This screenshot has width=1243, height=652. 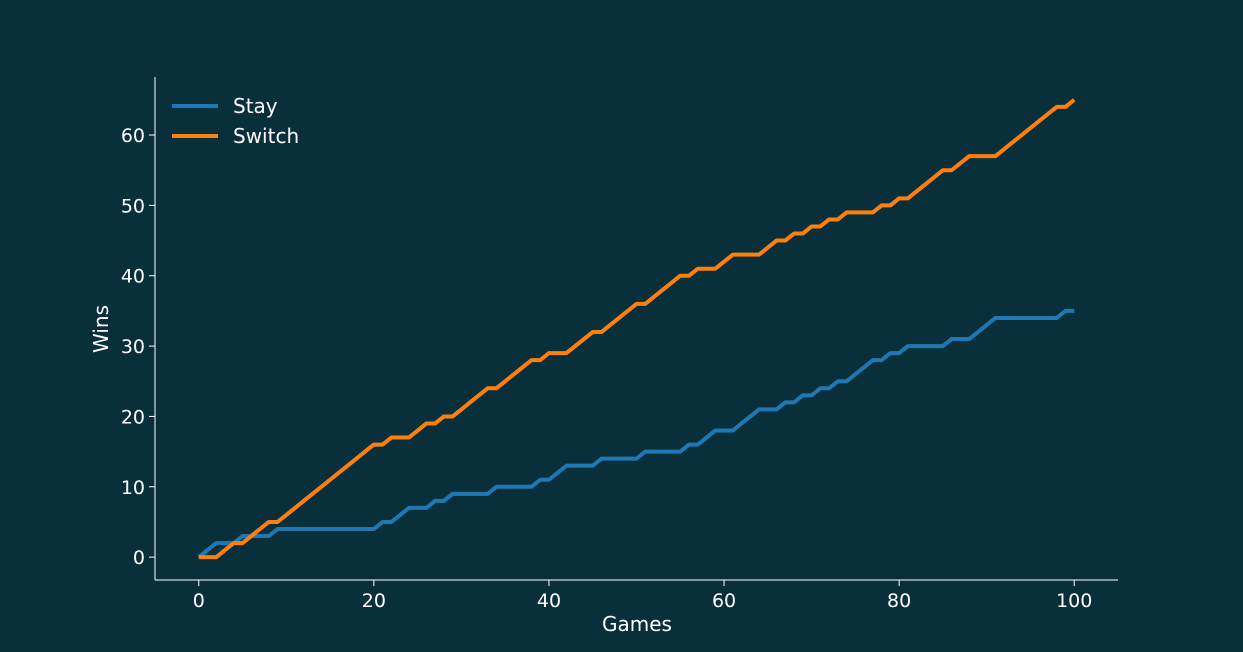 I want to click on legend-label-switch: Switch, so click(x=266, y=136).